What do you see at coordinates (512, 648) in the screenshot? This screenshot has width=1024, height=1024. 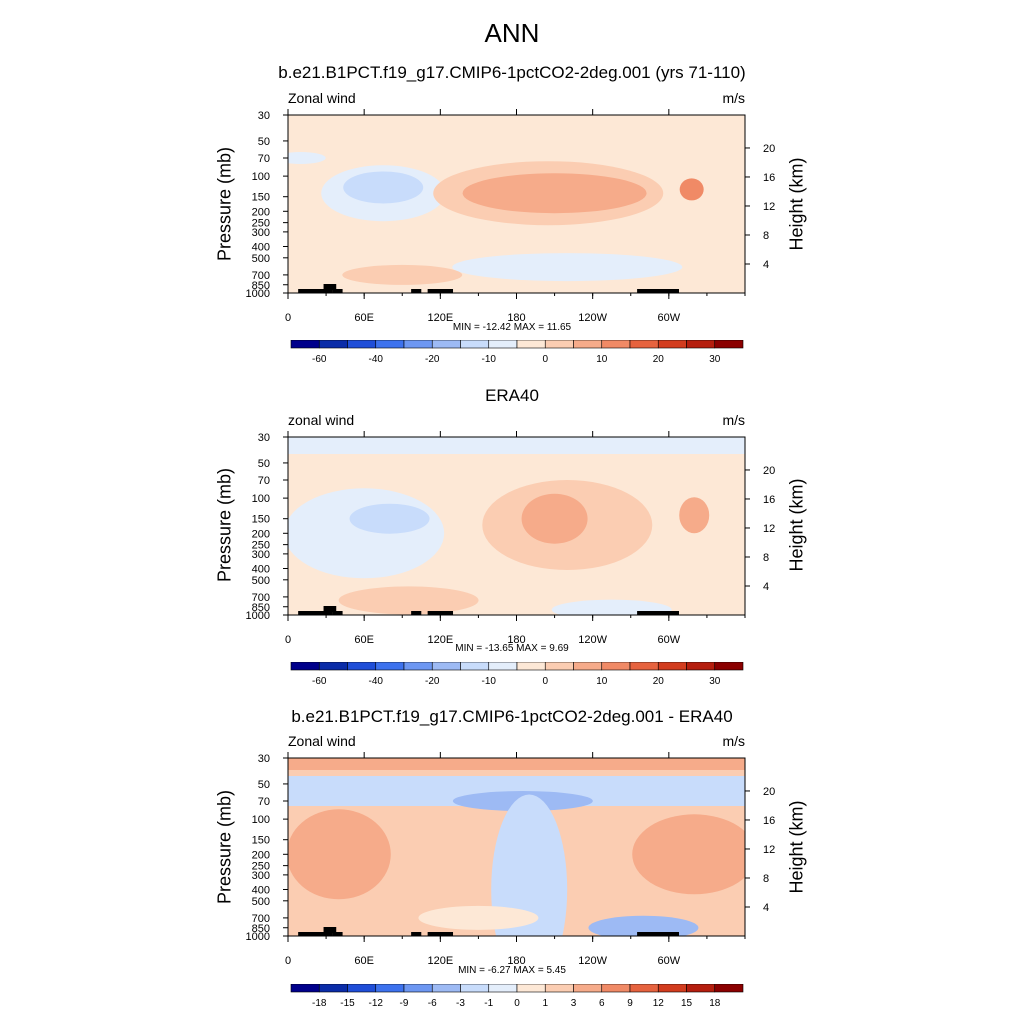 I see `min-max-stats: MIN = -13.65 MAX = 9.69` at bounding box center [512, 648].